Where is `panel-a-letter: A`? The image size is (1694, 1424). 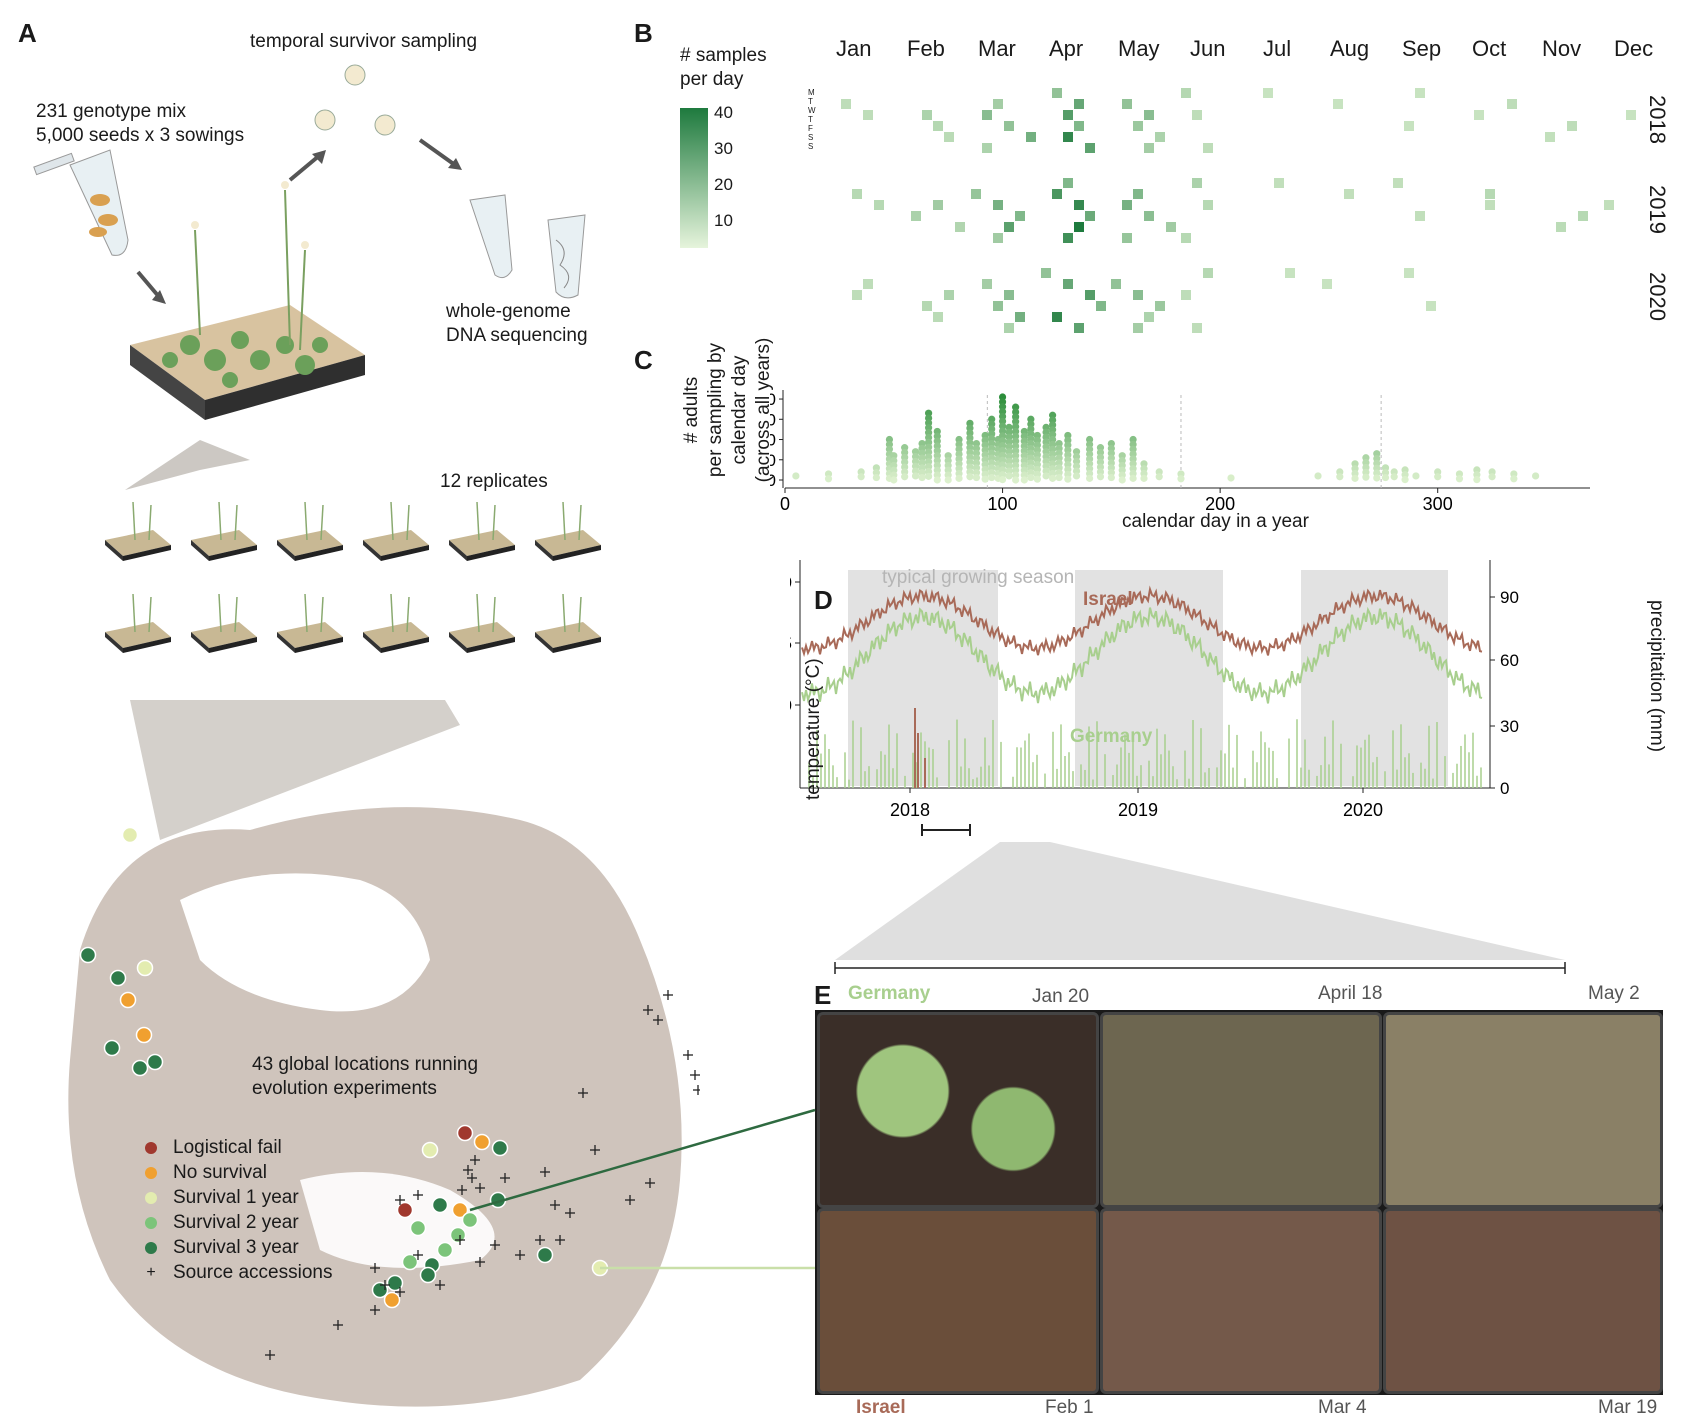
panel-a-letter: A is located at coordinates (27, 33).